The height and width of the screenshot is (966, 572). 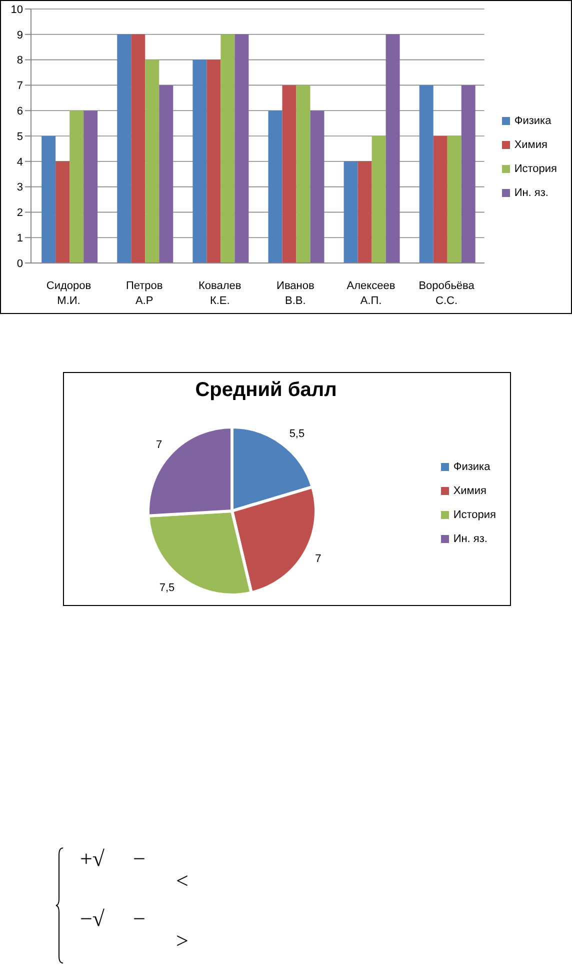 What do you see at coordinates (19, 264) in the screenshot?
I see `y-tick-label: 0` at bounding box center [19, 264].